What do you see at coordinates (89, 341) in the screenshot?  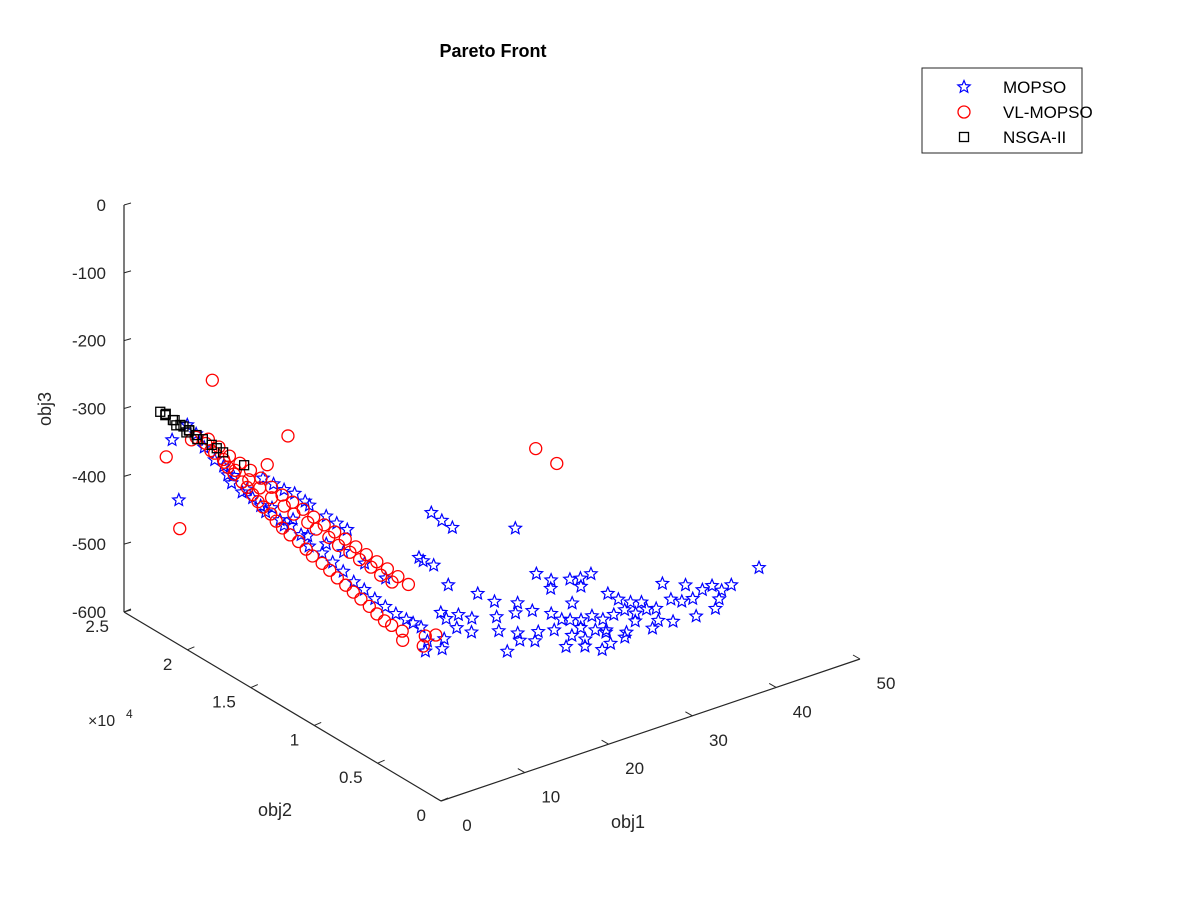 I see `z-tick-label: -200` at bounding box center [89, 341].